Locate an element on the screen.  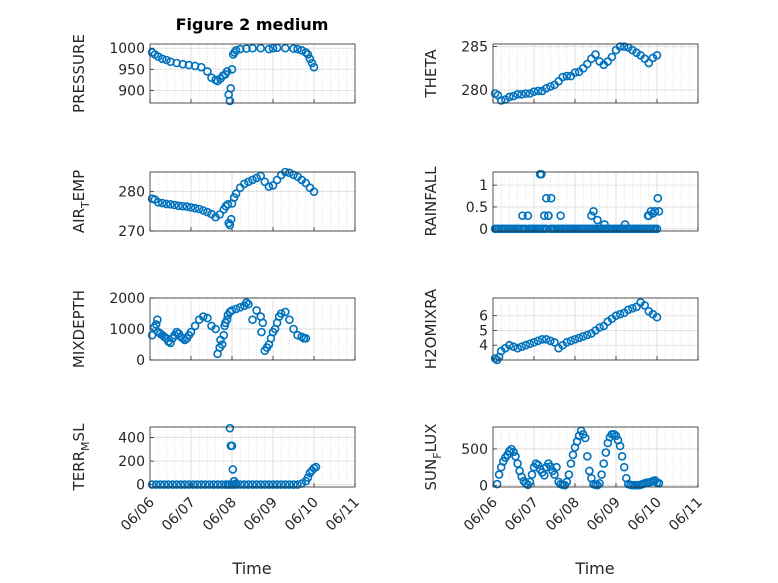
y-tick-label: 270 is located at coordinates (131, 232).